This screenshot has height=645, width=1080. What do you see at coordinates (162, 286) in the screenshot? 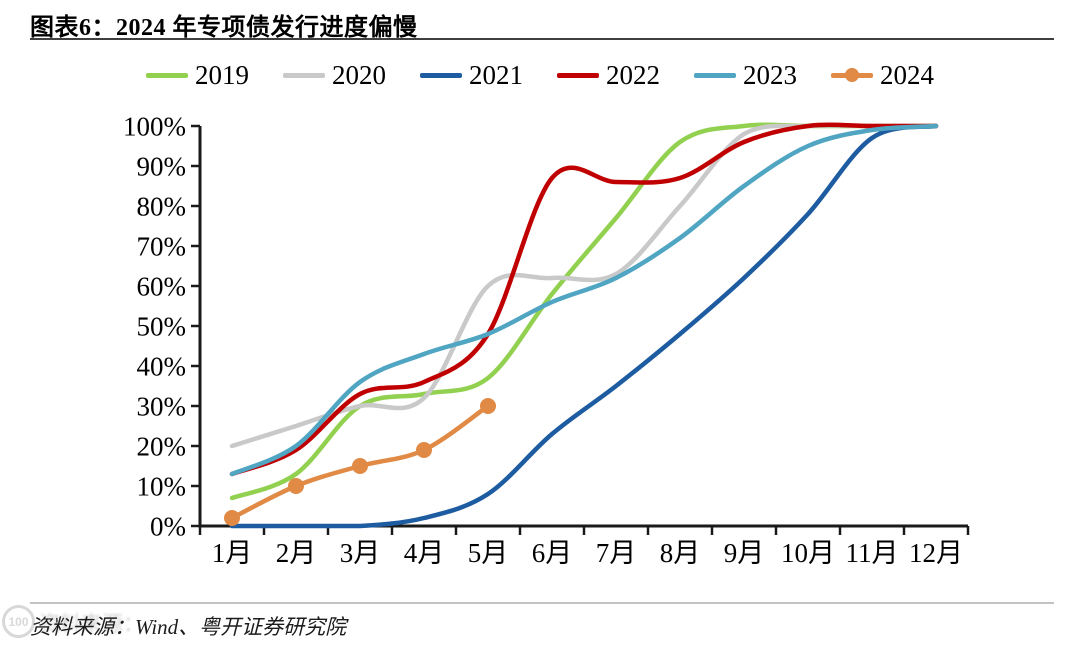
I see `y-tick-label: 60%` at bounding box center [162, 286].